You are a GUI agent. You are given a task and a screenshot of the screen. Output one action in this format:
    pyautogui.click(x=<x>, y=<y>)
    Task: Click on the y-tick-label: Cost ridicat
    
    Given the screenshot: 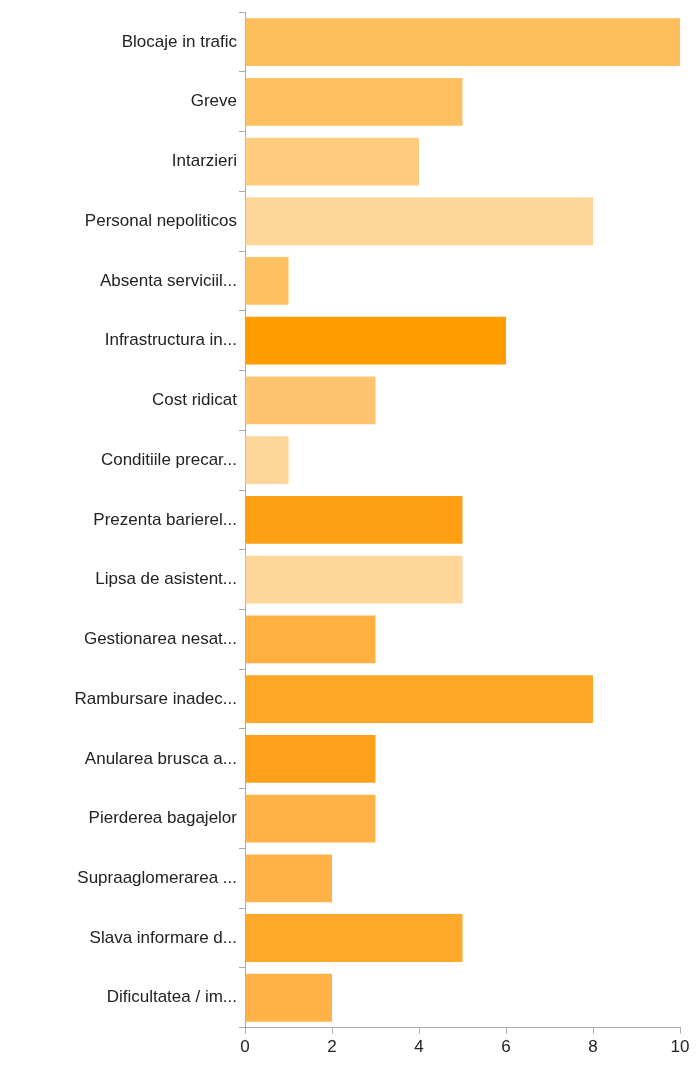 What is the action you would take?
    pyautogui.click(x=194, y=400)
    